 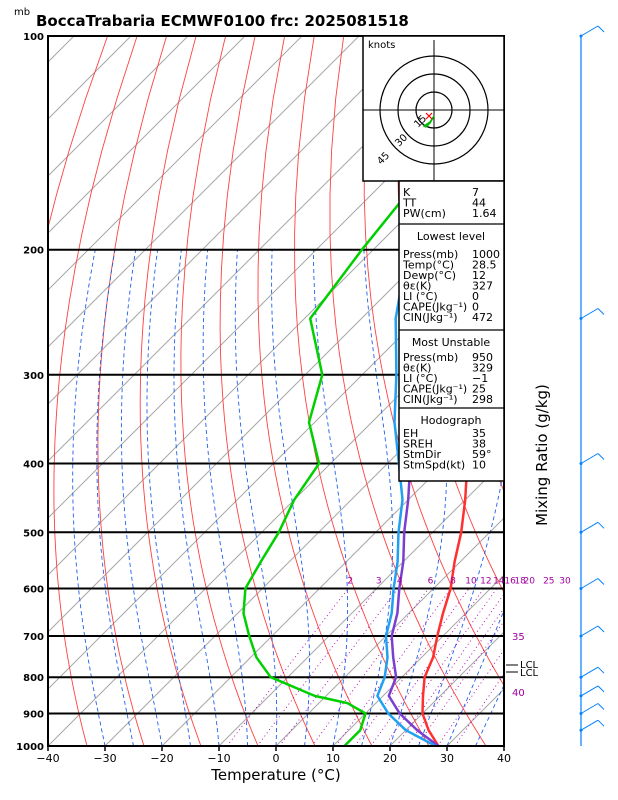 What do you see at coordinates (447, 758) in the screenshot?
I see `temperature-tick-label: 30` at bounding box center [447, 758].